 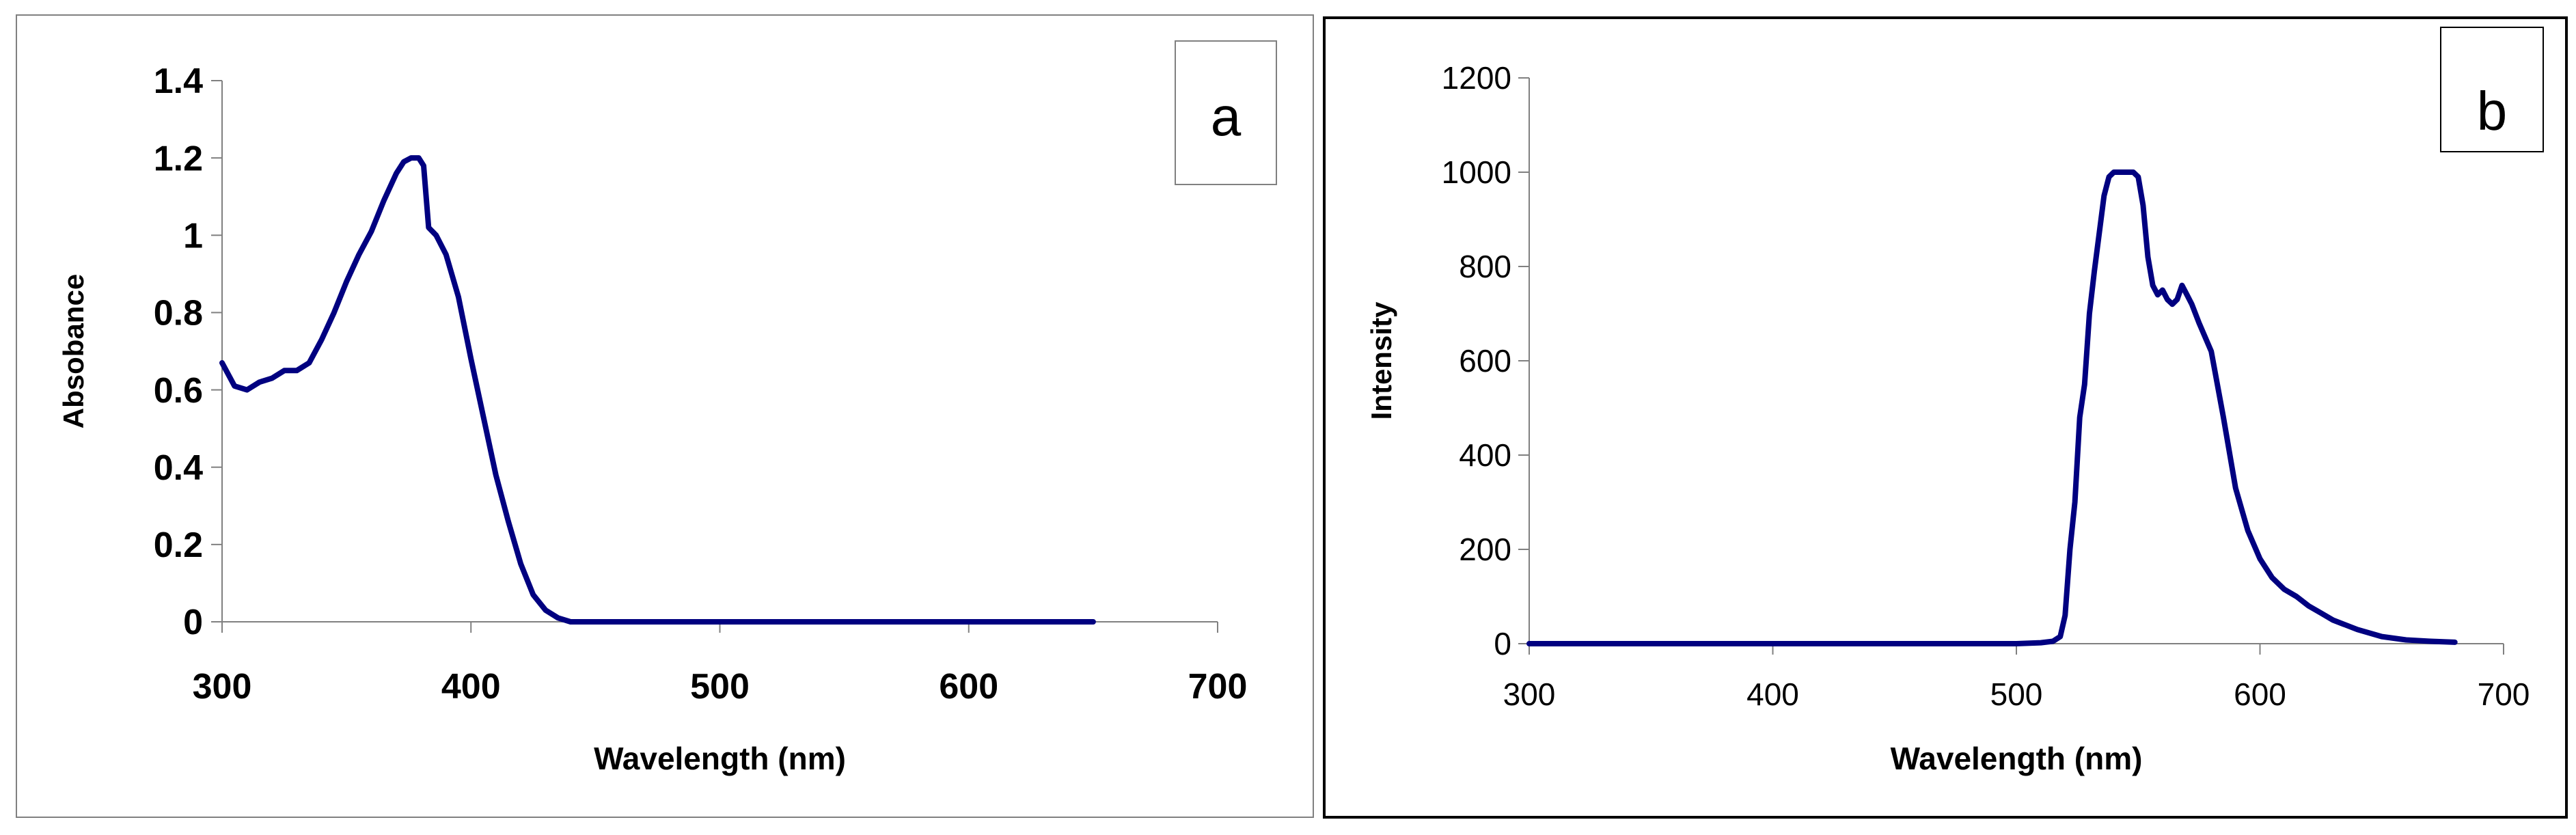 I want to click on y-tick-label: 1.4, so click(x=178, y=81).